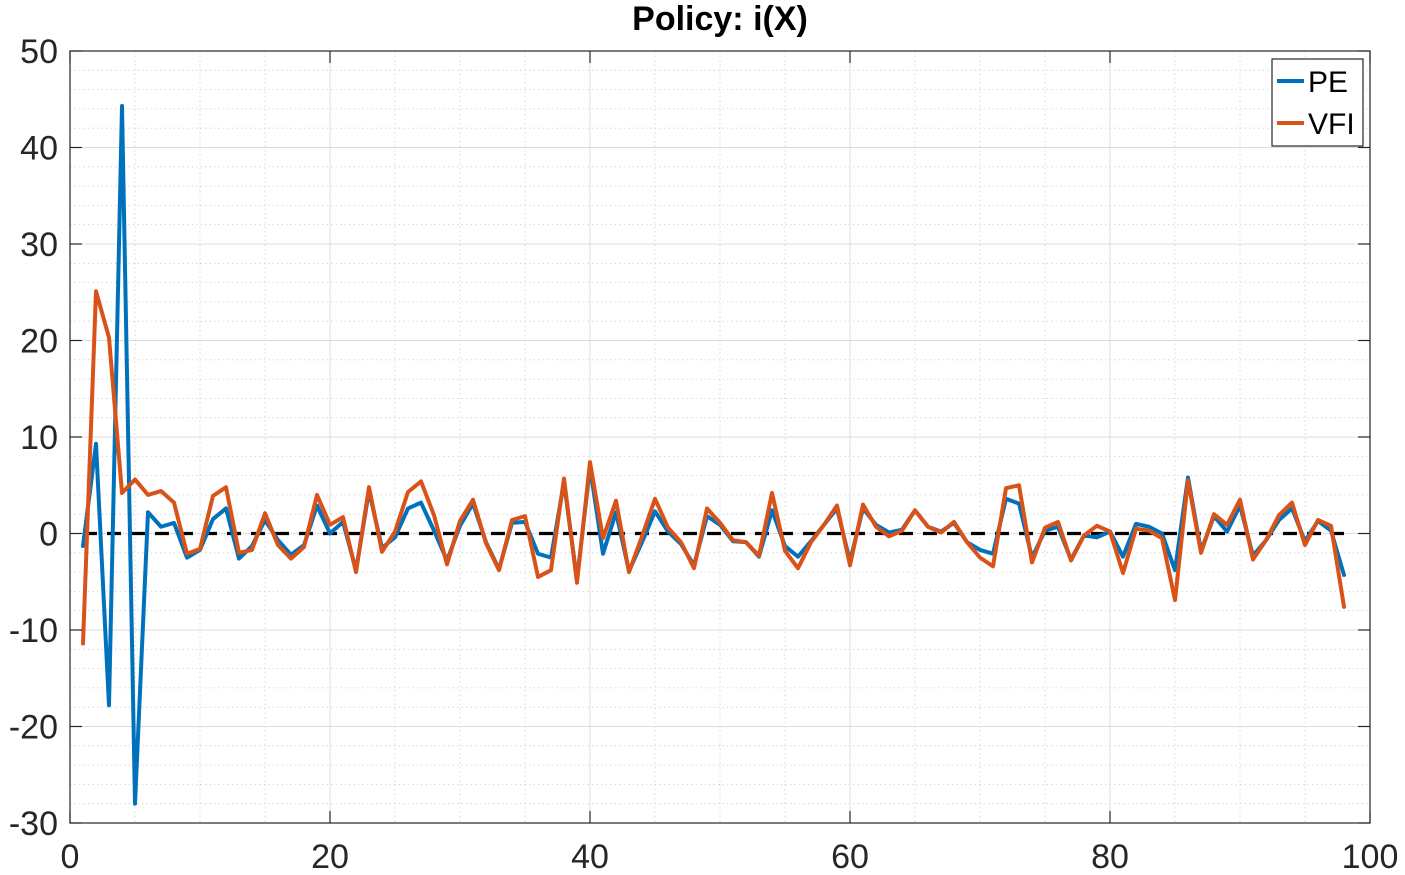 Image resolution: width=1405 pixels, height=875 pixels. Describe the element at coordinates (39, 52) in the screenshot. I see `y-tick-label: 50` at that location.